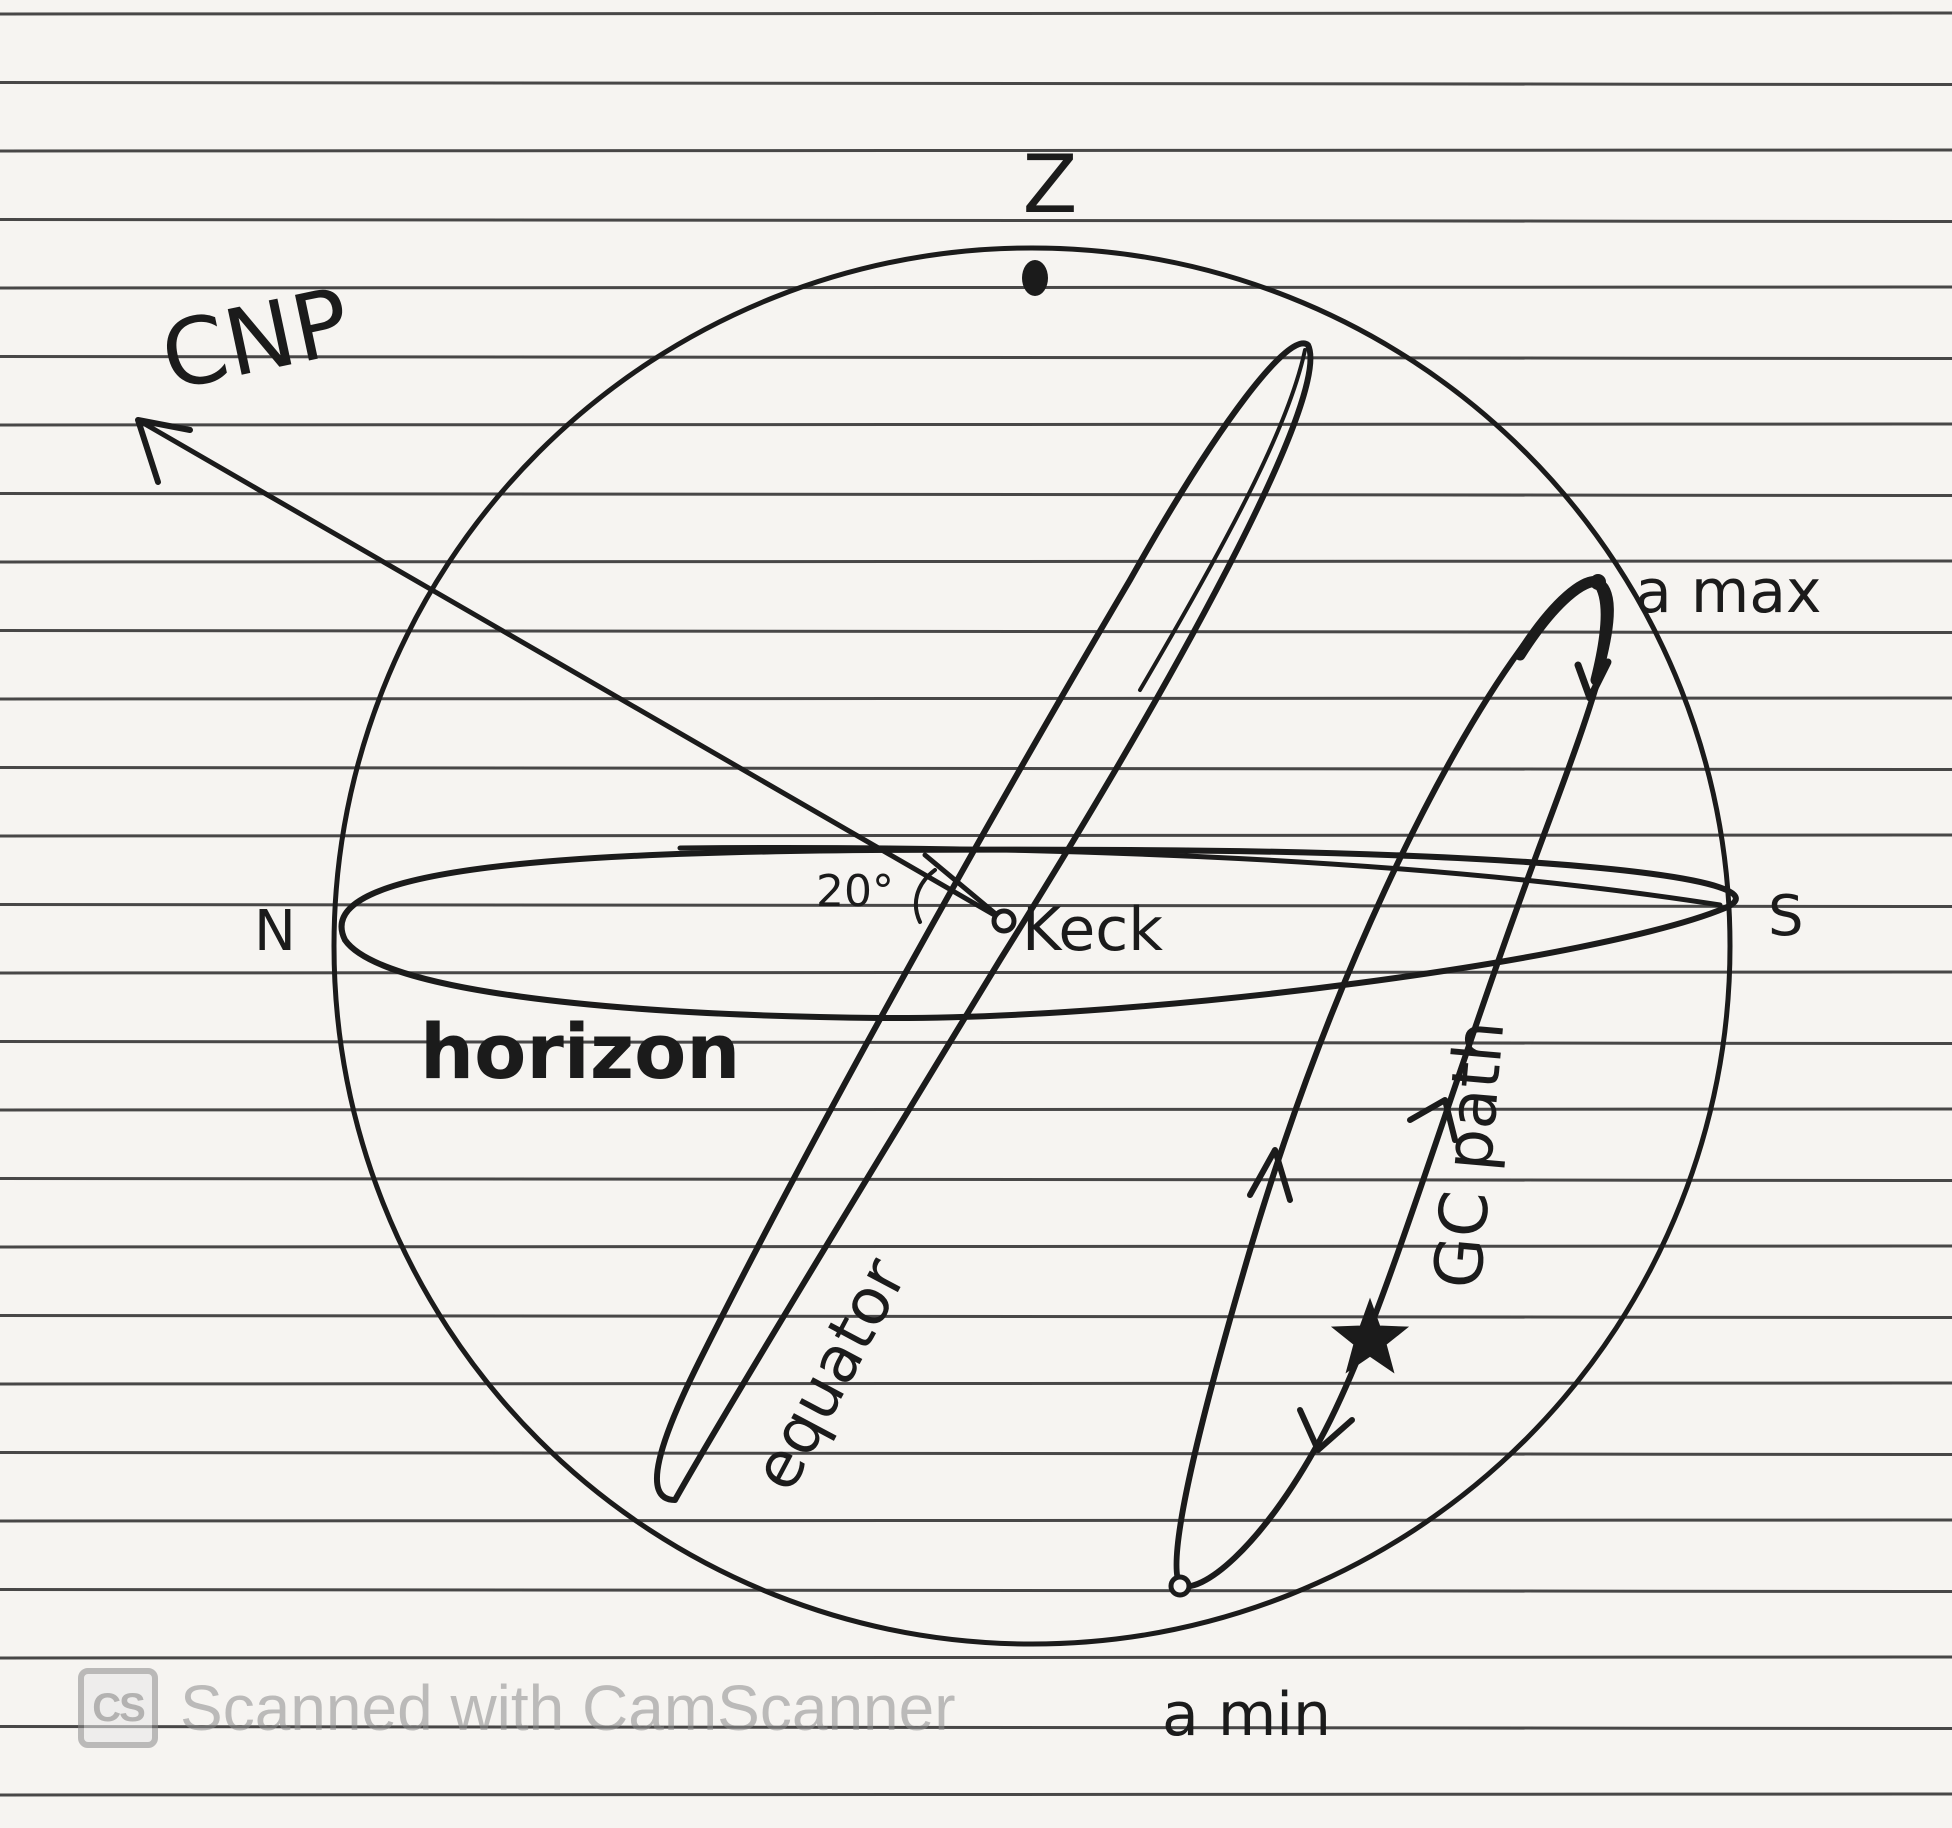 This screenshot has height=1828, width=1952. I want to click on amax-label: a max, so click(1728, 592).